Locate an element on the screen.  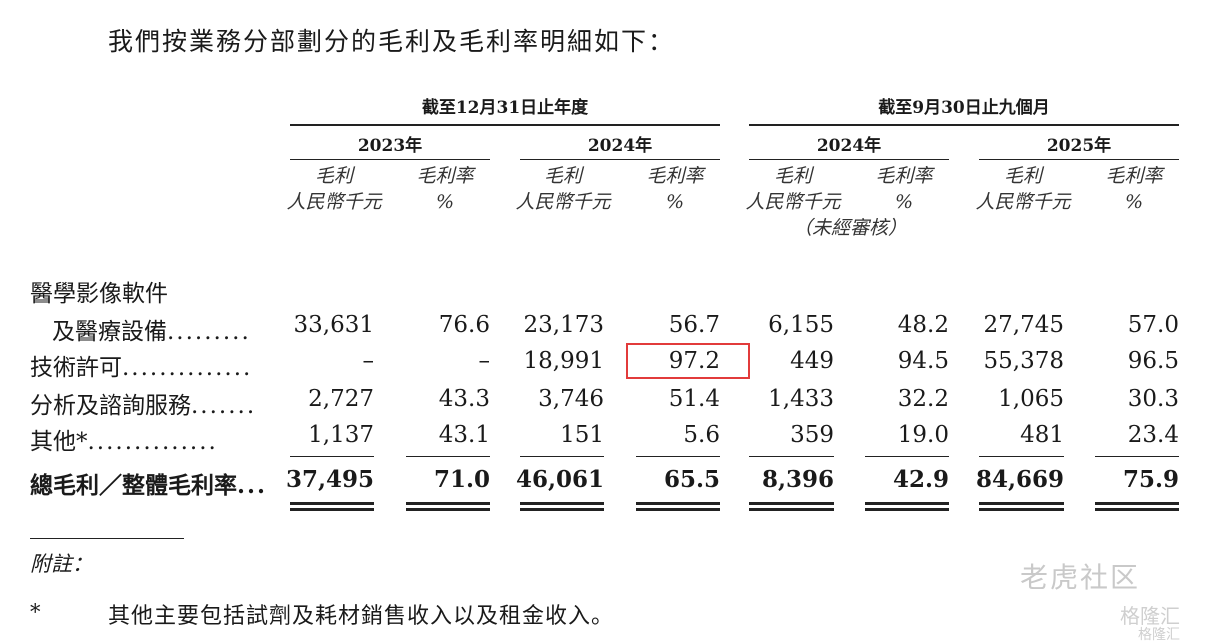
cell: 18,991 is located at coordinates (563, 361).